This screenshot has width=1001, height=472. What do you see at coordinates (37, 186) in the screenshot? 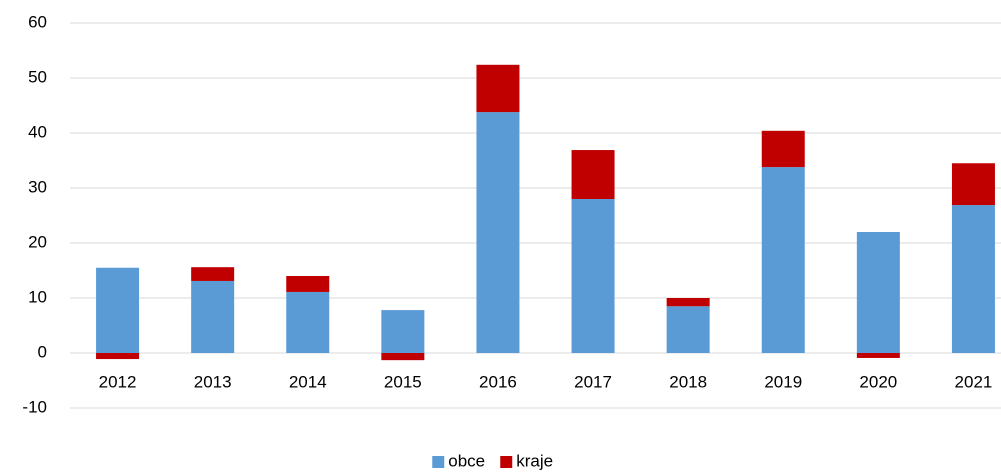
I see `y-tick-label: 30` at bounding box center [37, 186].